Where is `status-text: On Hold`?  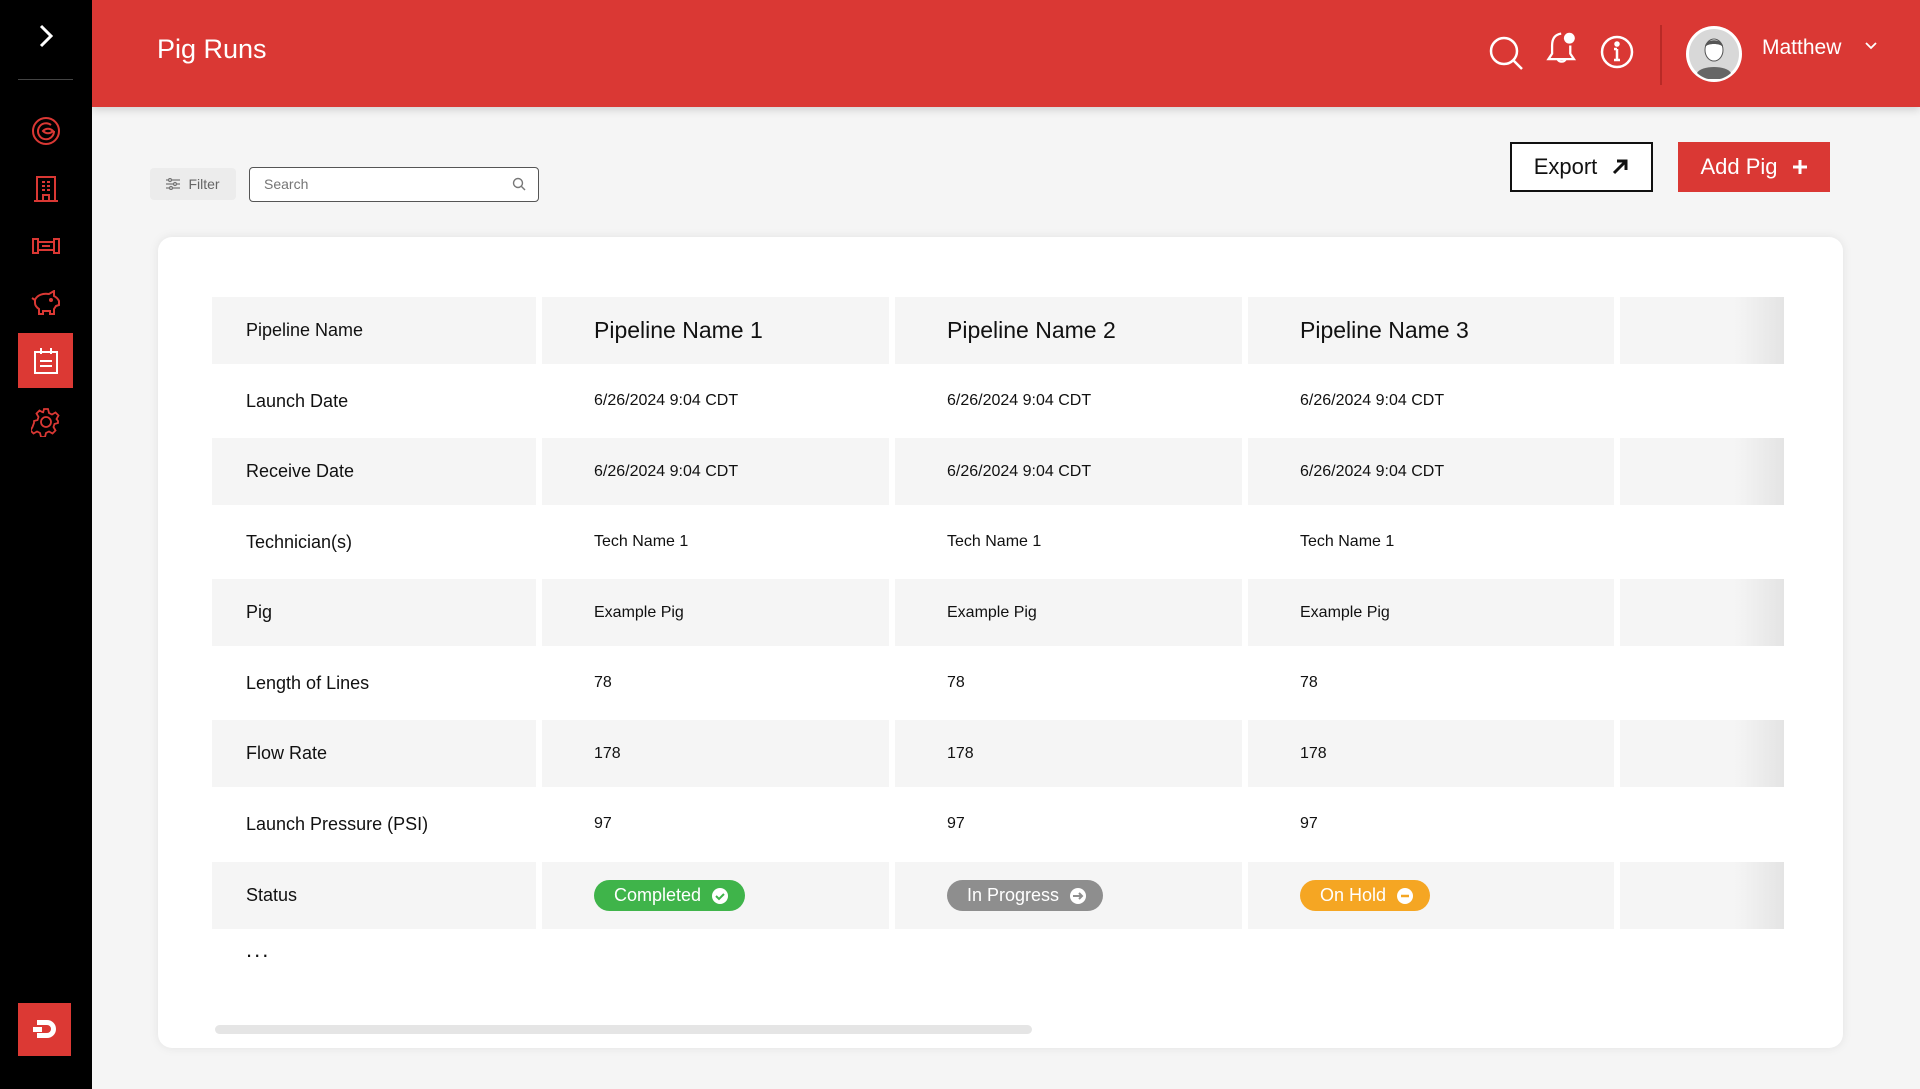
status-text: On Hold is located at coordinates (1353, 895).